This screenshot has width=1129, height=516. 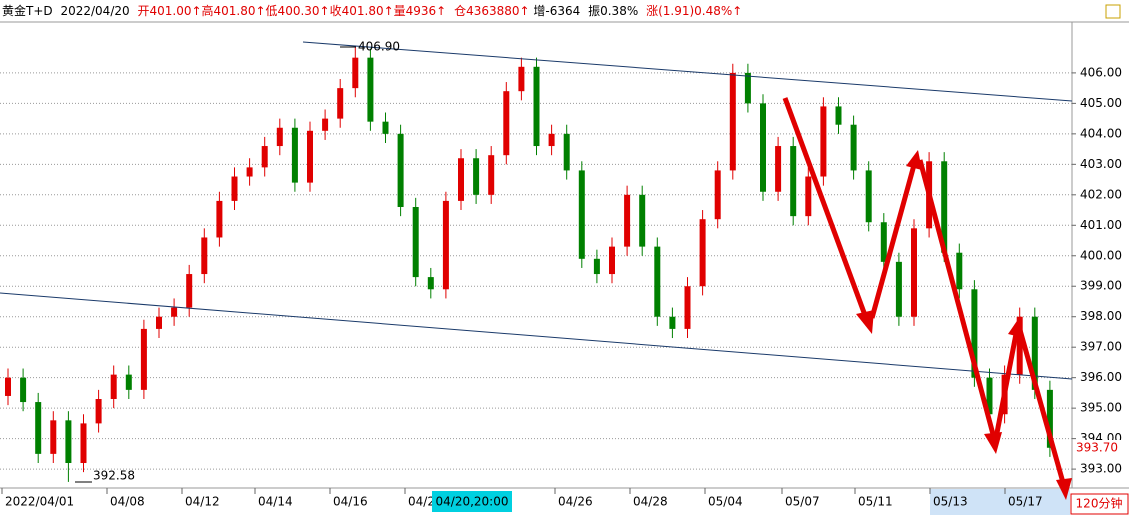 I want to click on period-box, so click(x=1099, y=504).